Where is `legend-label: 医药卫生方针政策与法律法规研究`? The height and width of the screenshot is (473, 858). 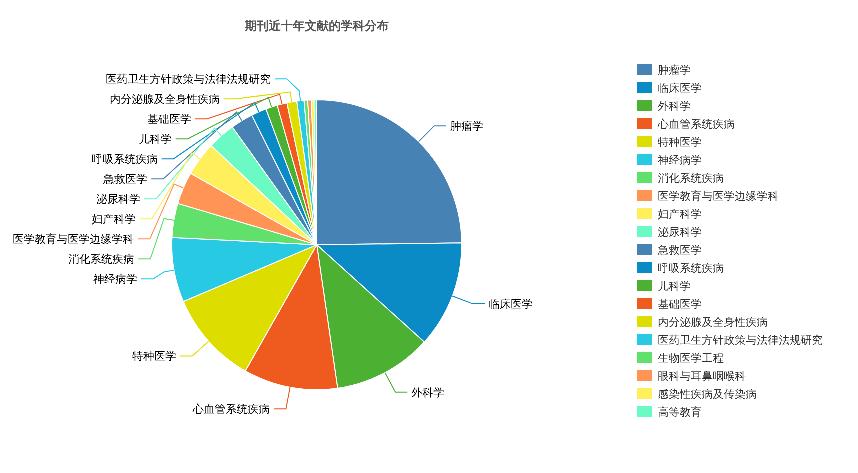 legend-label: 医药卫生方针政策与法律法规研究 is located at coordinates (740, 340).